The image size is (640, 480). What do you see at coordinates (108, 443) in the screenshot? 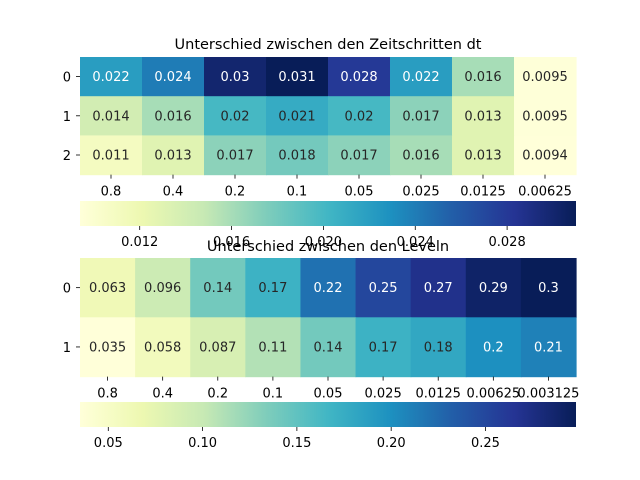
I see `levels-colorbar-tick-label-0: 0.05` at bounding box center [108, 443].